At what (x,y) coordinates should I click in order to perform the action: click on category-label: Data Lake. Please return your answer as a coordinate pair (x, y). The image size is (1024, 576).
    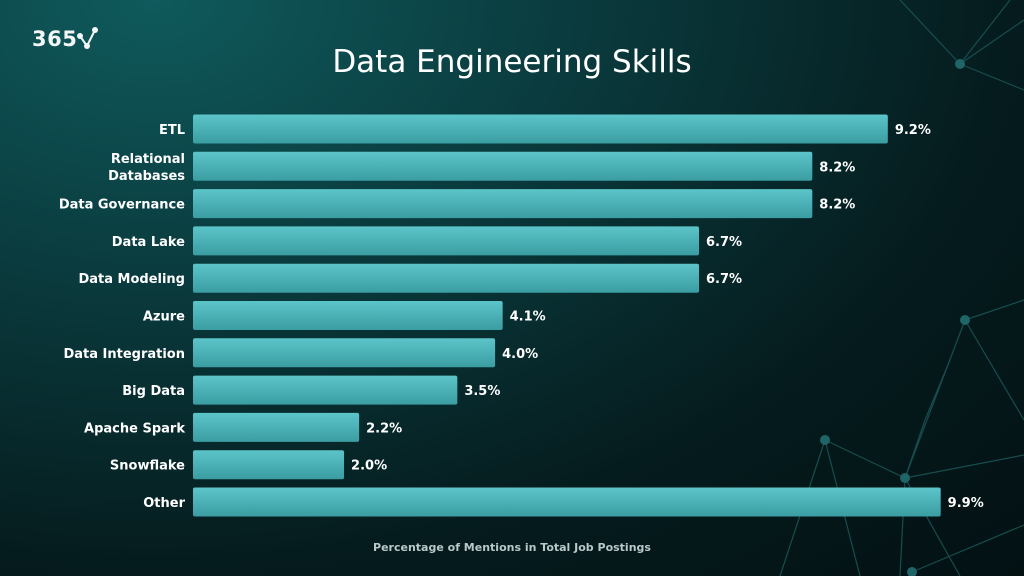
    Looking at the image, I should click on (148, 242).